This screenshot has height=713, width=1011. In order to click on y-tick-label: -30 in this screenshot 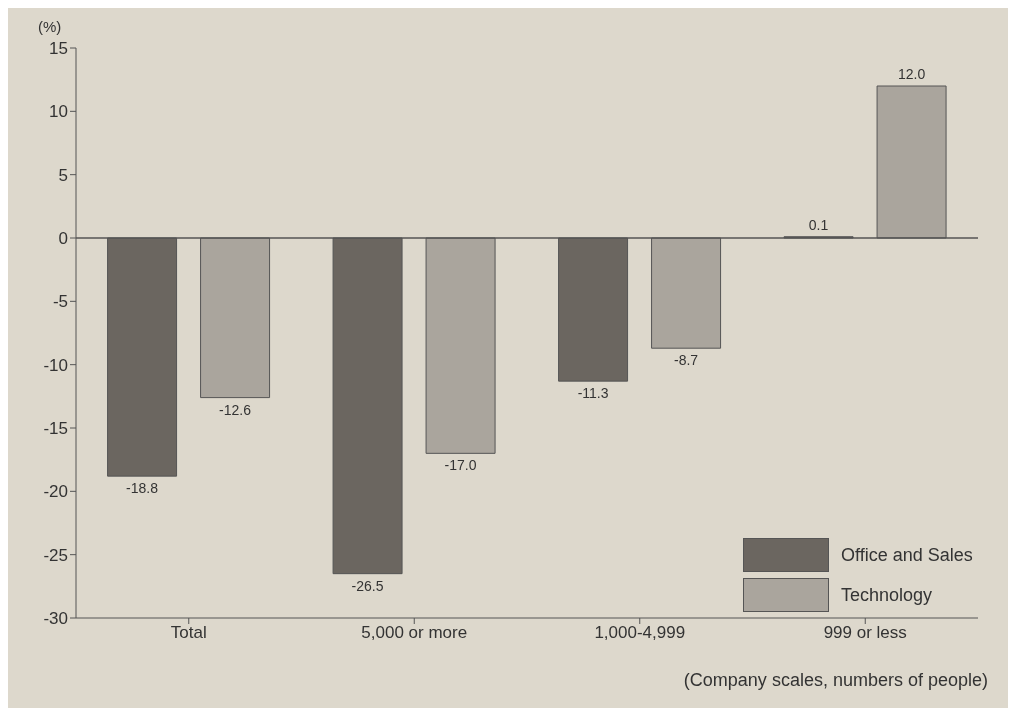, I will do `click(55, 619)`.